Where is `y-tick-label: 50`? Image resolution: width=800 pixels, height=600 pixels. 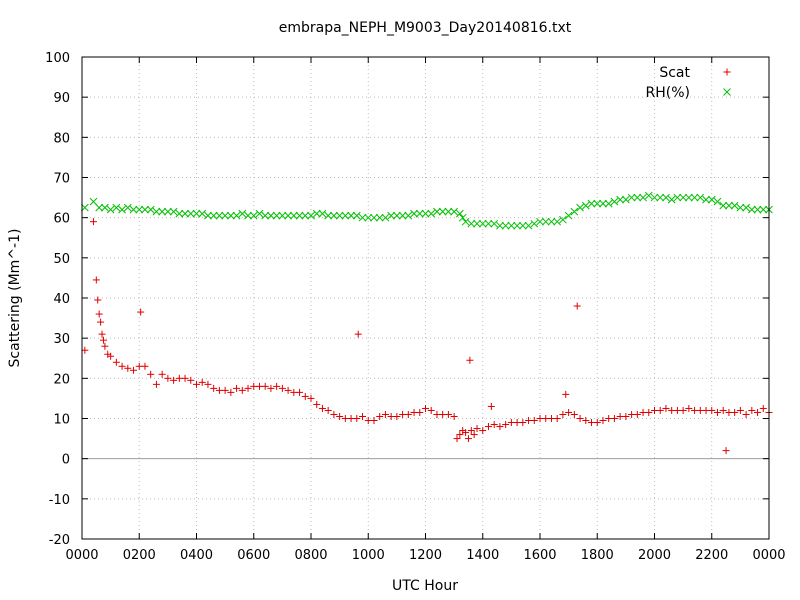 y-tick-label: 50 is located at coordinates (61, 259).